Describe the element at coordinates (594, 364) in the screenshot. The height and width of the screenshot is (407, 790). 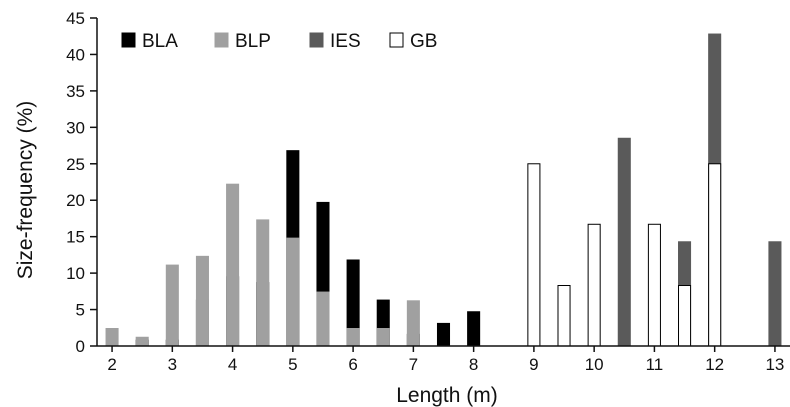
I see `x-tick-label: 10` at that location.